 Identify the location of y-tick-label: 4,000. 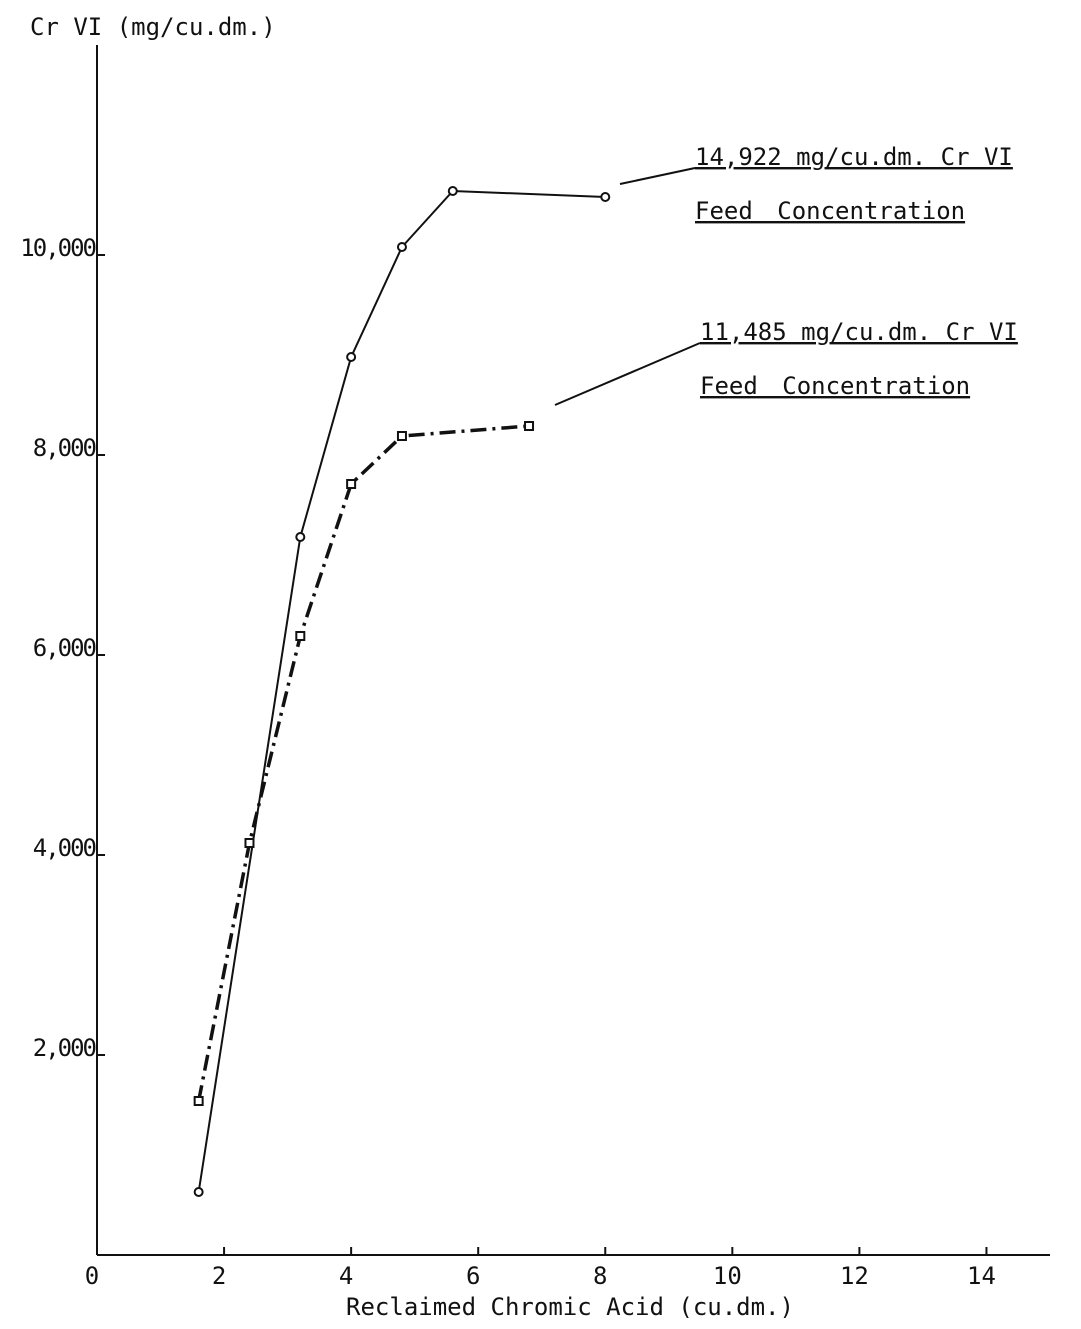
(64, 848).